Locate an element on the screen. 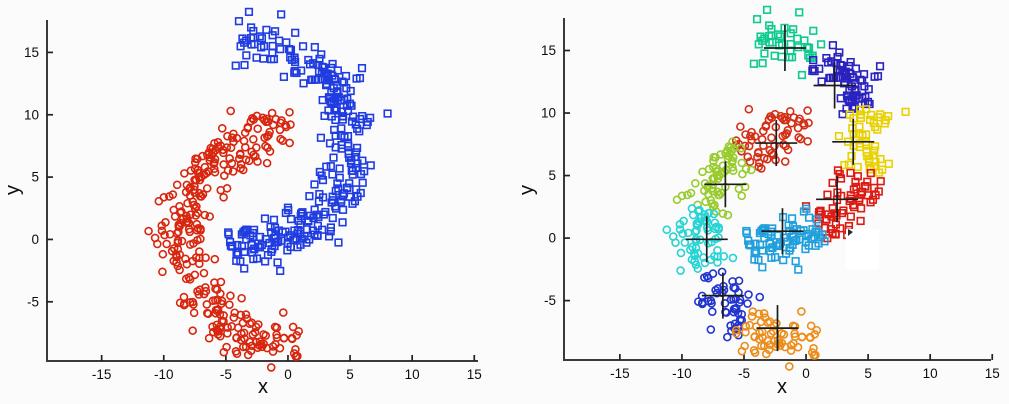 This screenshot has width=1009, height=404. x-tick-label: -15 is located at coordinates (102, 374).